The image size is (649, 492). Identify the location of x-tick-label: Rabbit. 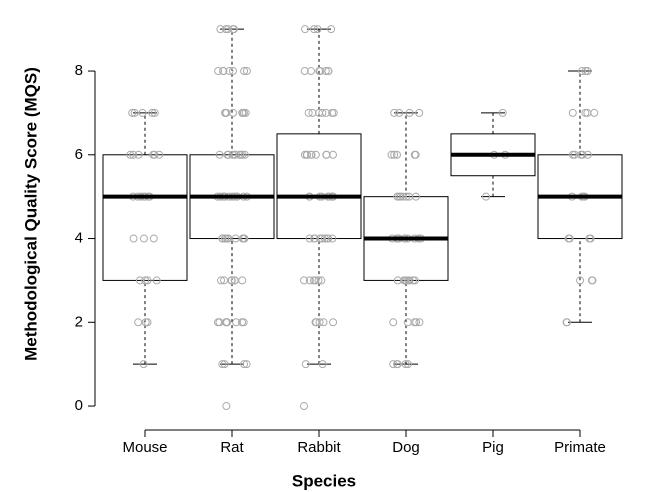
(319, 447).